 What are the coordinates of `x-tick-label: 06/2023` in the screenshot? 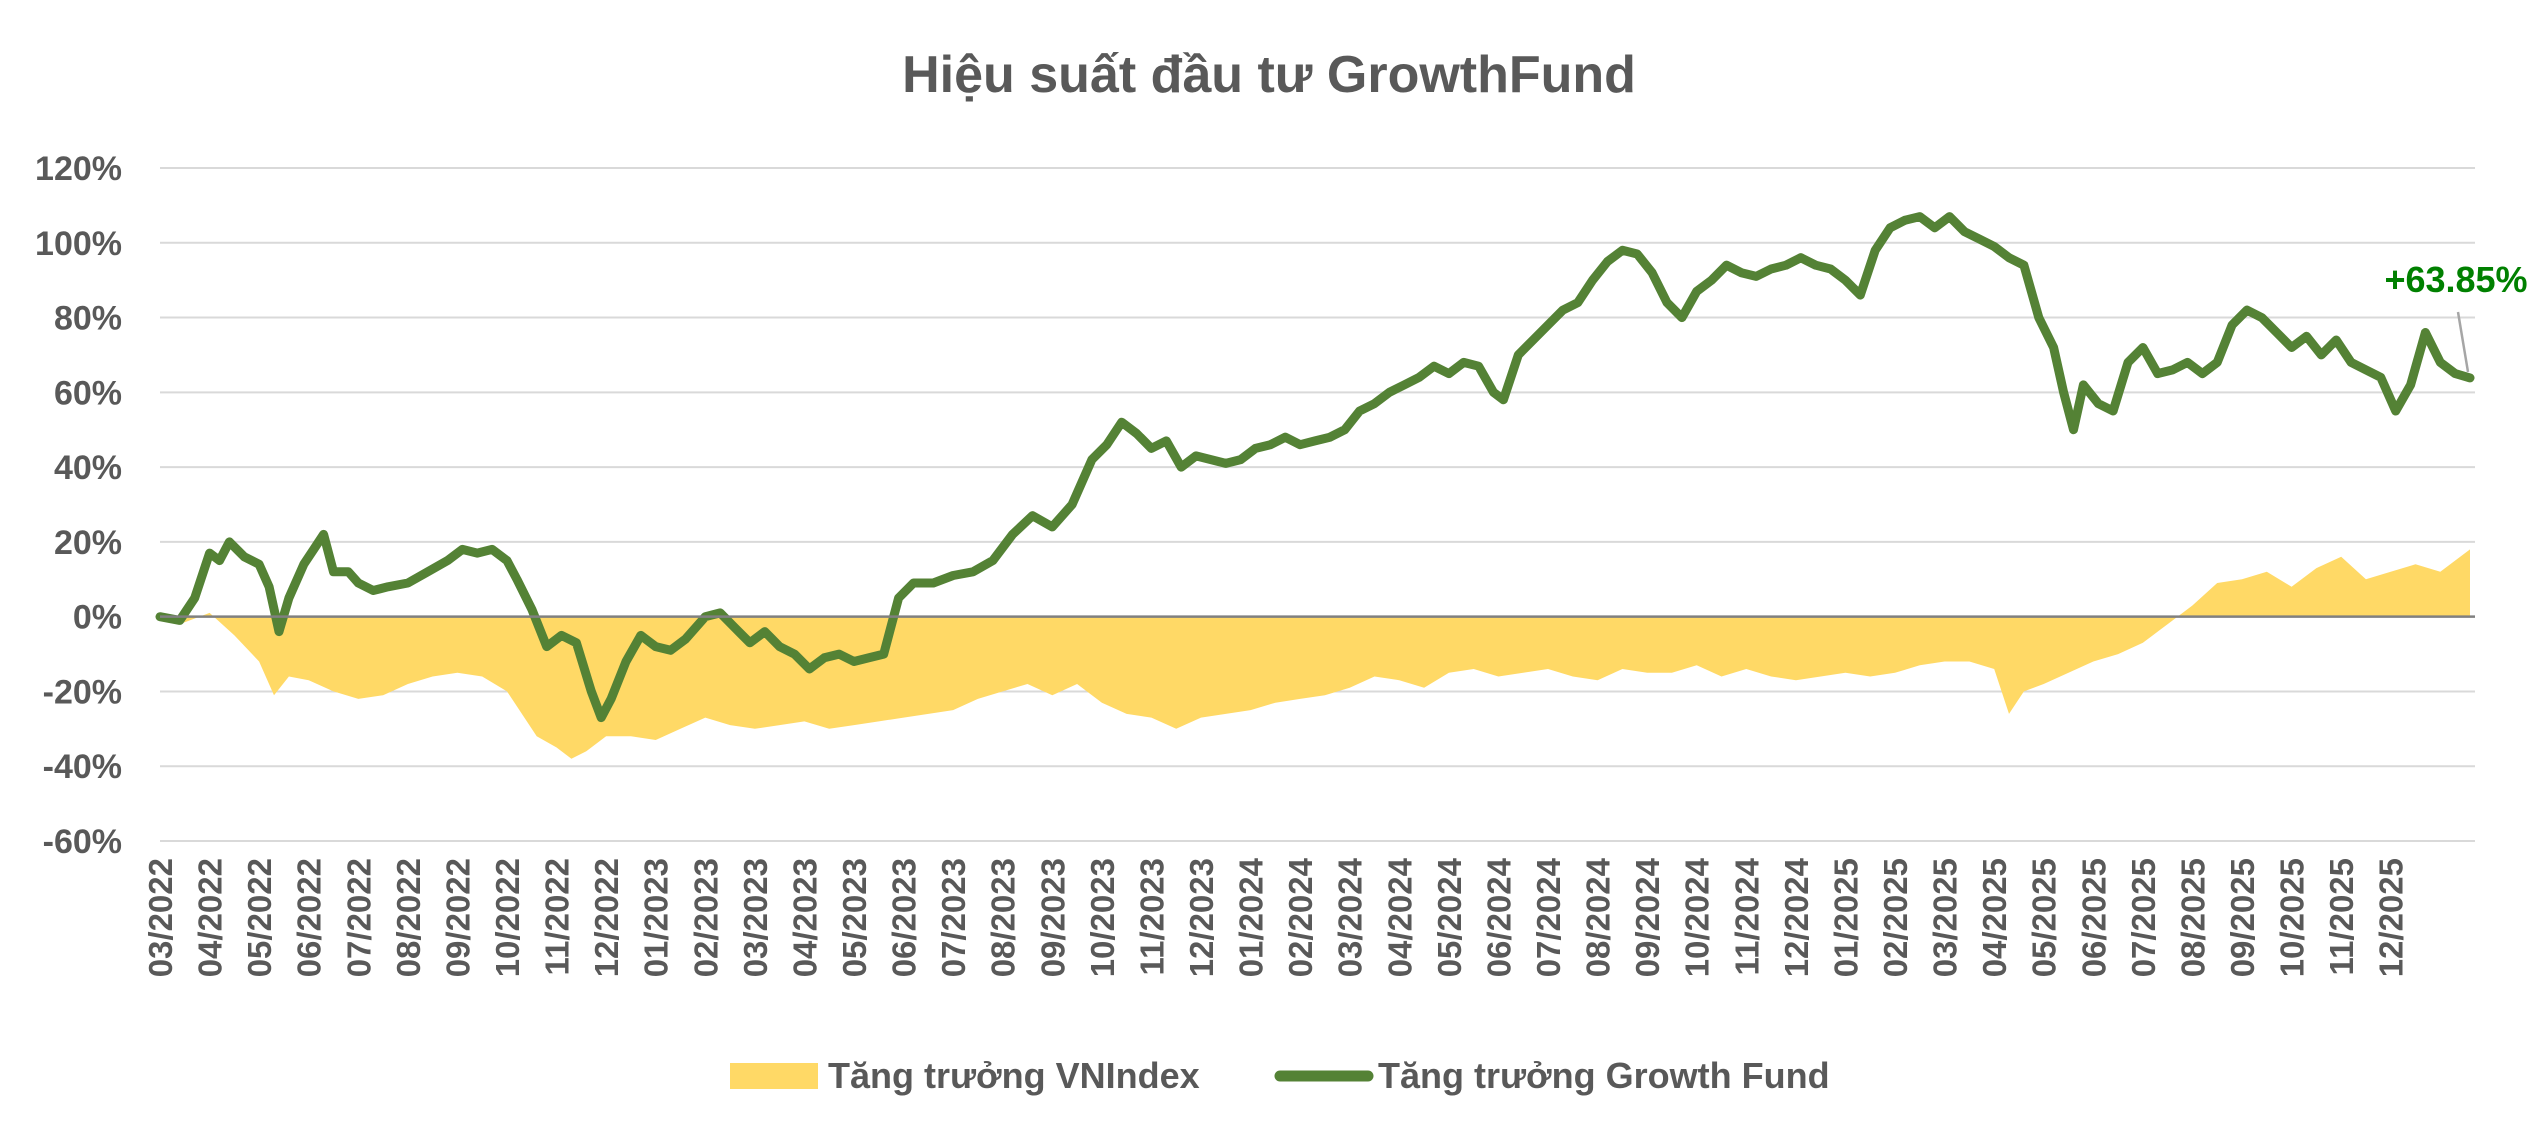 It's located at (904, 917).